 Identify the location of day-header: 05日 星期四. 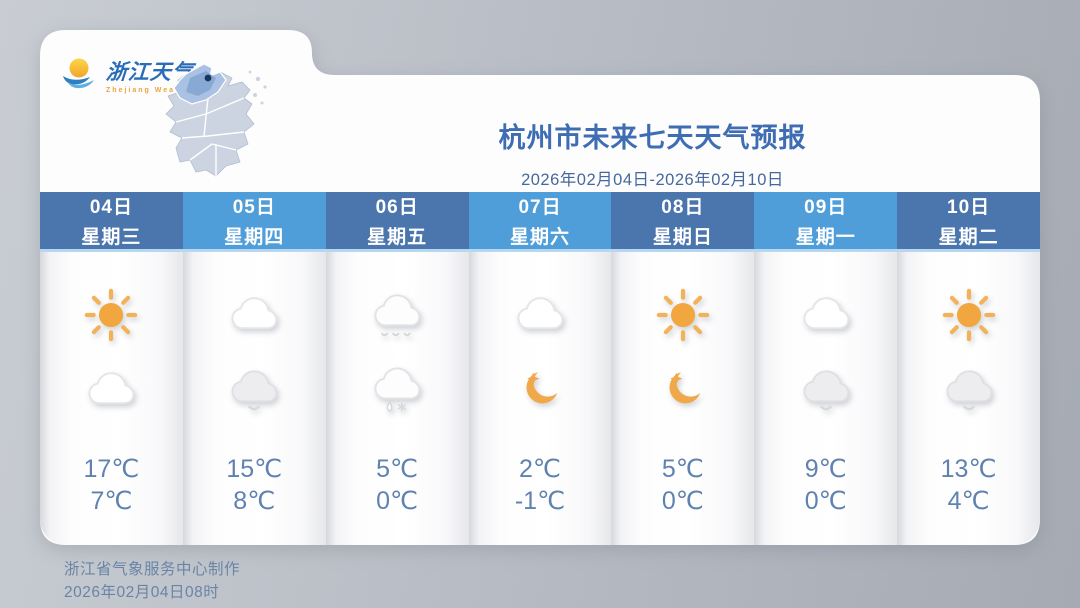
(254, 222).